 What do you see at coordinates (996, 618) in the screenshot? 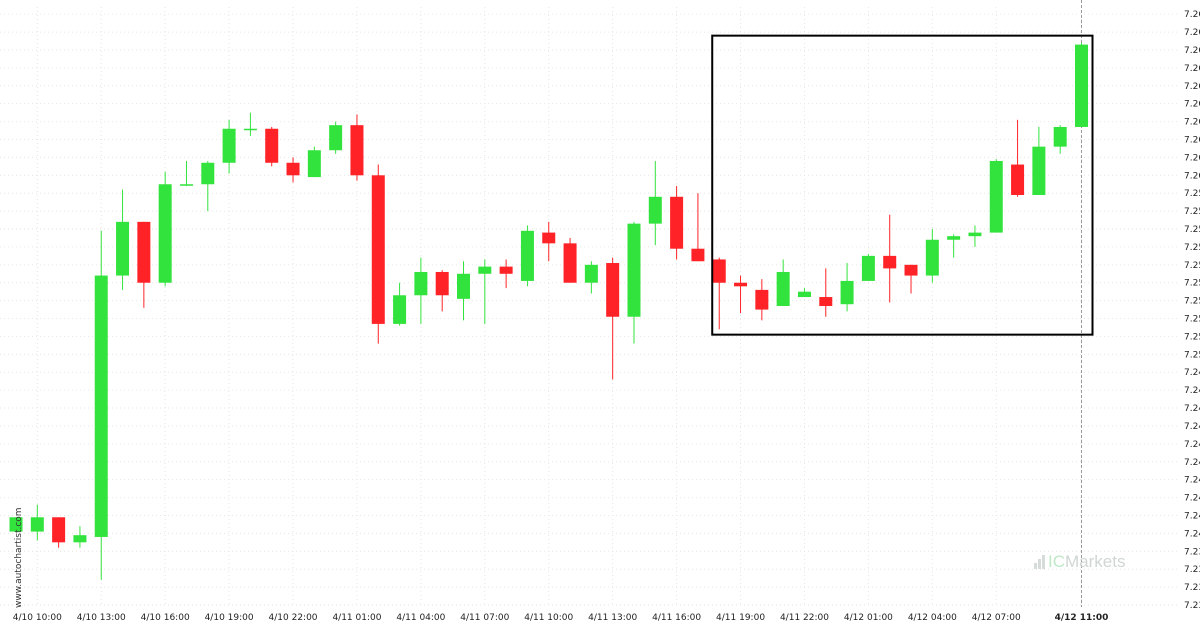
I see `x-tick-label: 4/12 07:00` at bounding box center [996, 618].